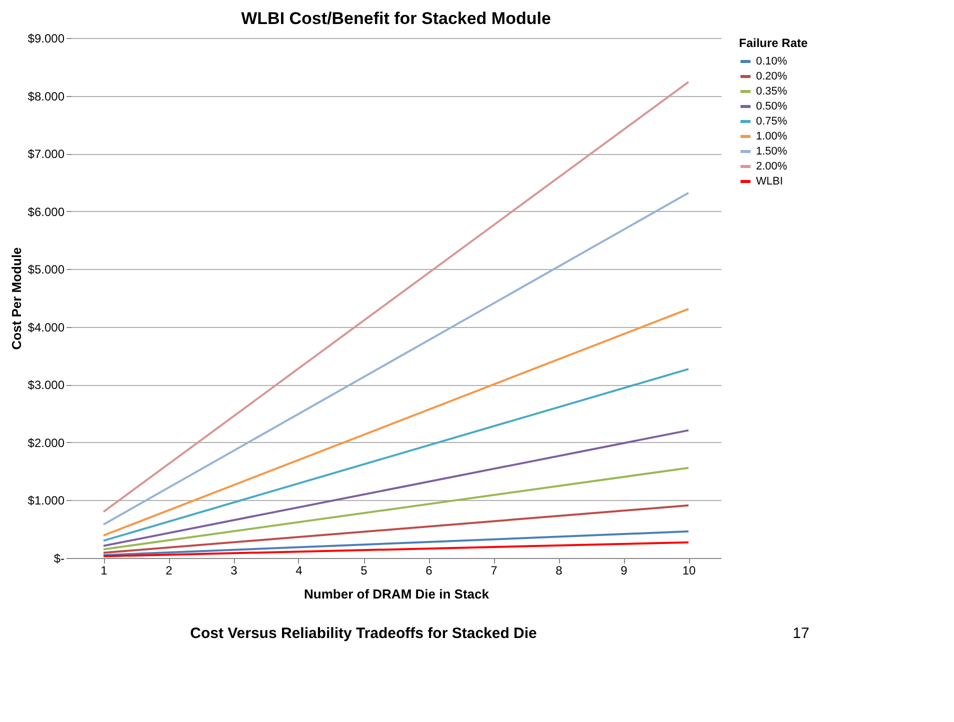 This screenshot has width=954, height=722. Describe the element at coordinates (772, 166) in the screenshot. I see `legend-label: 2.00%` at that location.